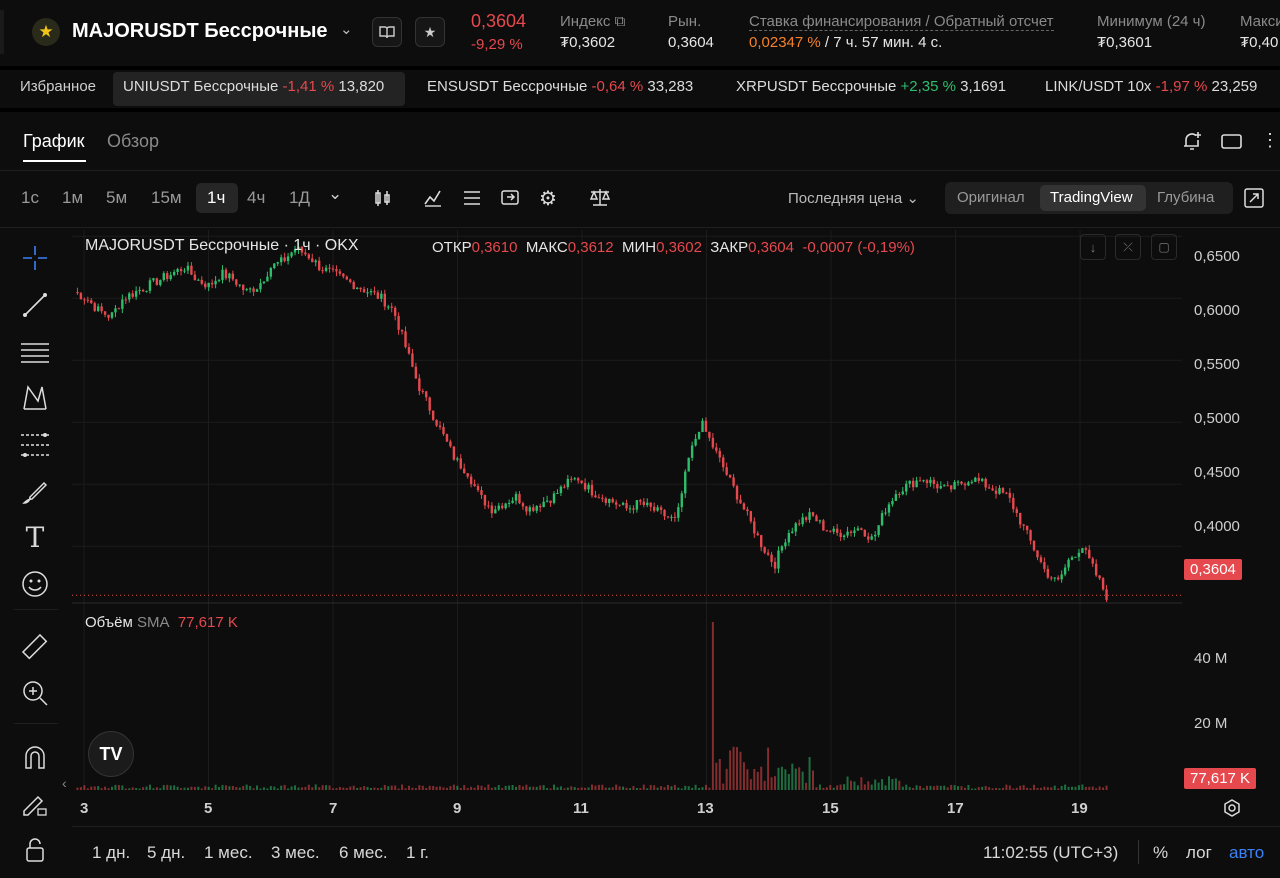 This screenshot has height=878, width=1280. I want to click on collapse-arrow-icon: ‹, so click(64, 783).